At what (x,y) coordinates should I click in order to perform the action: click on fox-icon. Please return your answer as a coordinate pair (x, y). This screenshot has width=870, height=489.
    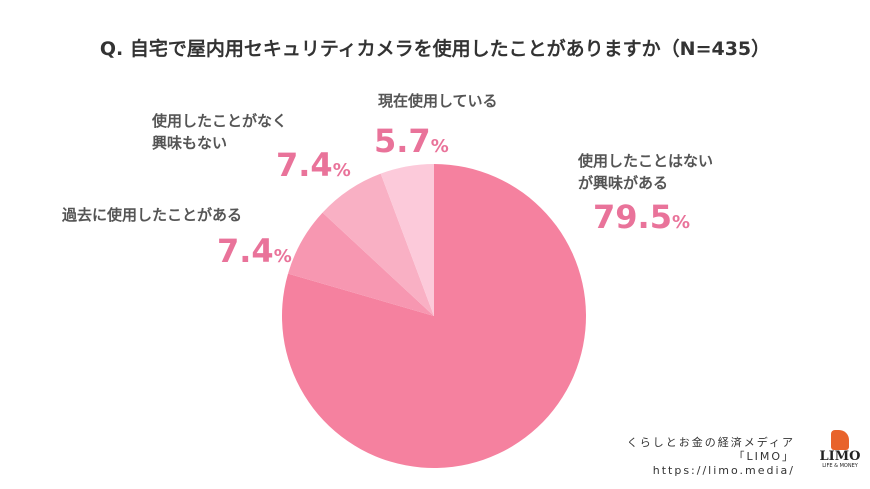
    Looking at the image, I should click on (840, 440).